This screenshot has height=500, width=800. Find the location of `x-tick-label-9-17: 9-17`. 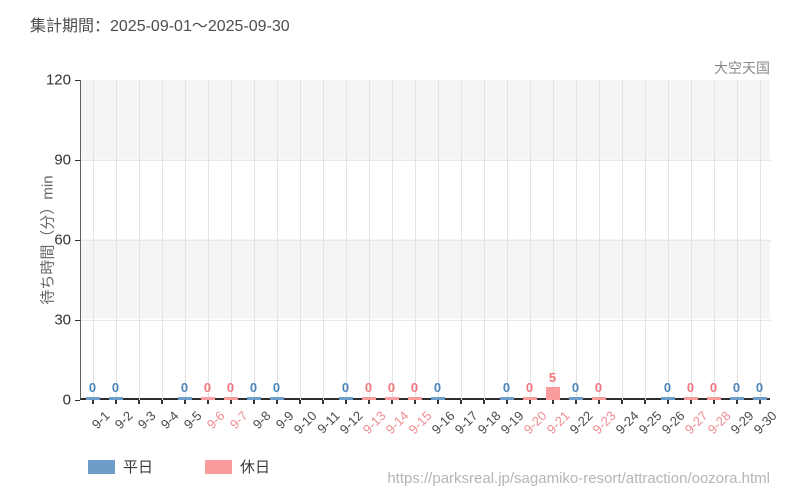

x-tick-label-9-17: 9-17 is located at coordinates (466, 423).